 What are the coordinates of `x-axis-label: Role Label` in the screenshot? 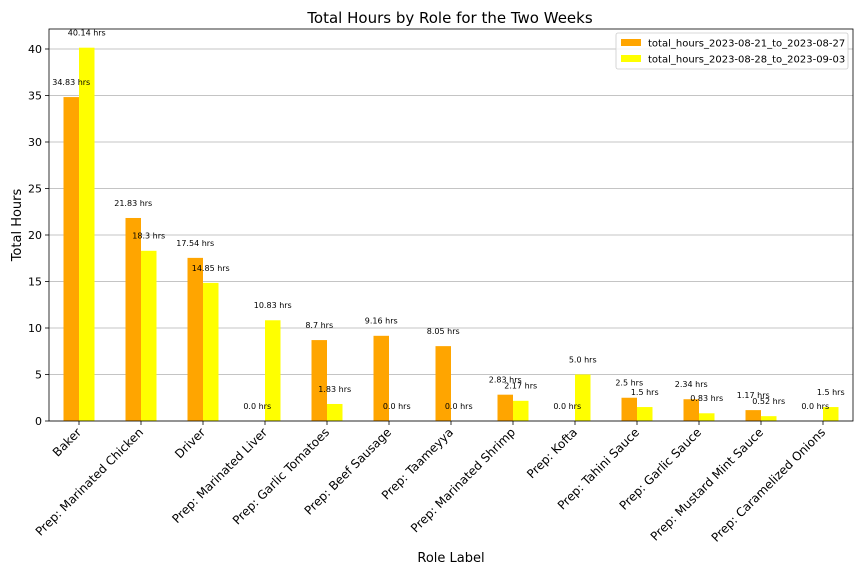 It's located at (450, 558).